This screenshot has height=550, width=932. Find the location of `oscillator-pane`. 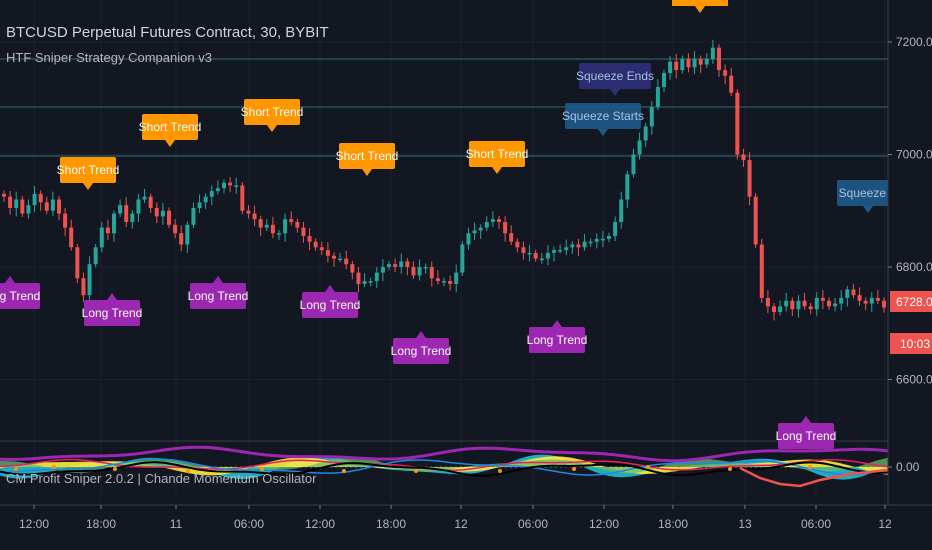

oscillator-pane is located at coordinates (444, 466).